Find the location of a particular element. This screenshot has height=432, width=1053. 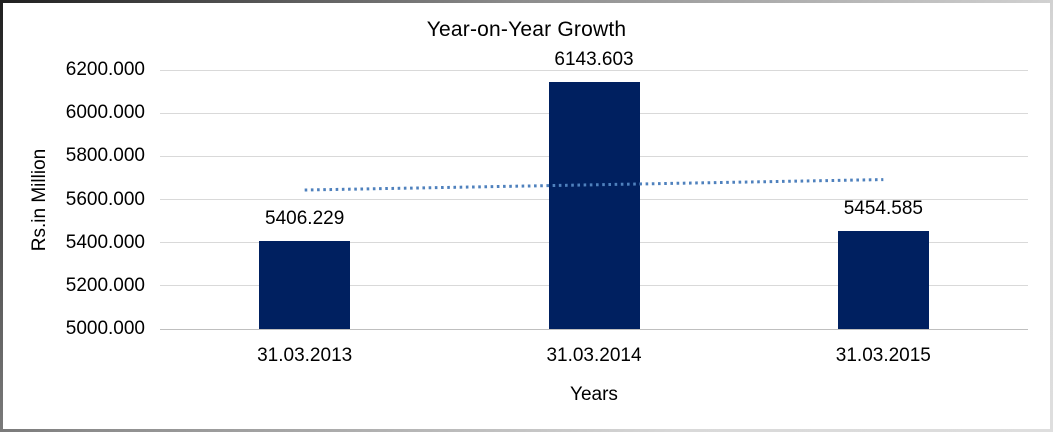

y-tick-label: 6000.000 is located at coordinates (105, 113).